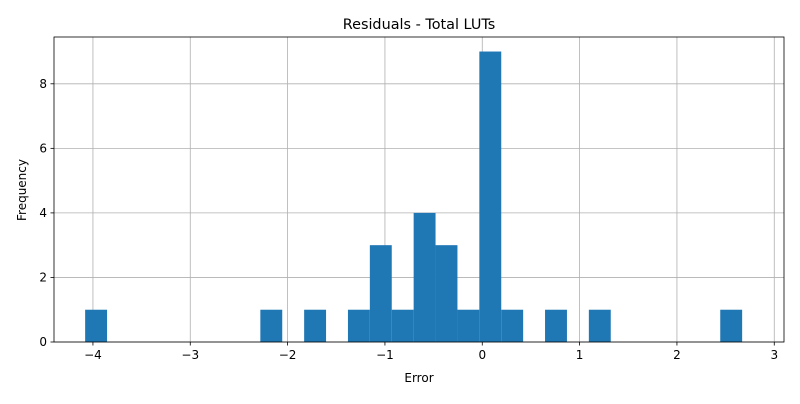 The width and height of the screenshot is (800, 404). What do you see at coordinates (43, 84) in the screenshot?
I see `y-tick-label-4: 8` at bounding box center [43, 84].